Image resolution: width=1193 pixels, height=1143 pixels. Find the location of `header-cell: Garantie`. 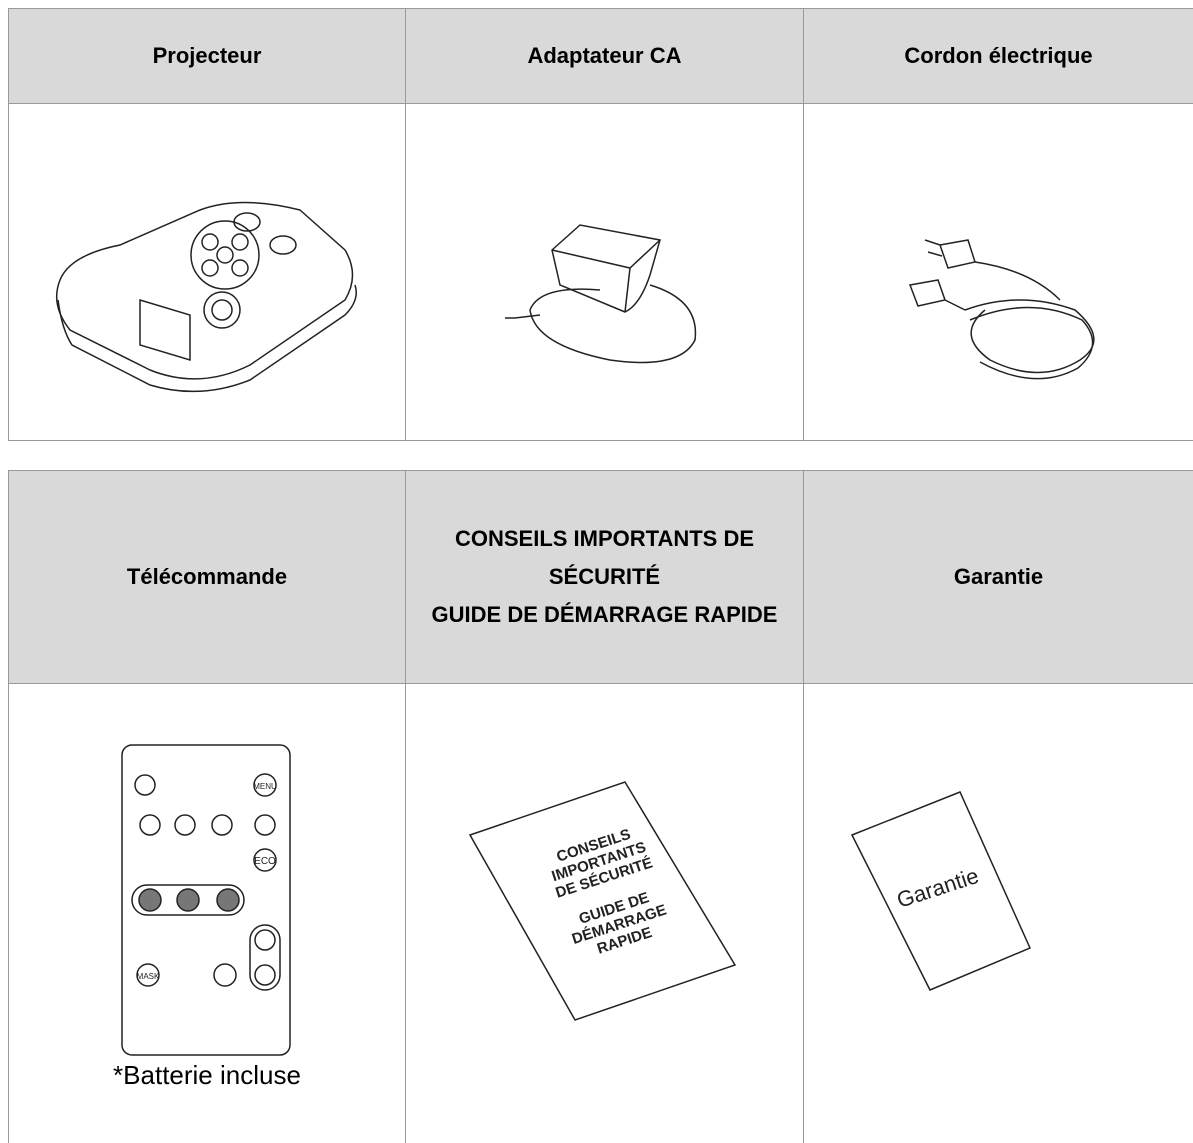

header-cell: Garantie is located at coordinates (998, 576).